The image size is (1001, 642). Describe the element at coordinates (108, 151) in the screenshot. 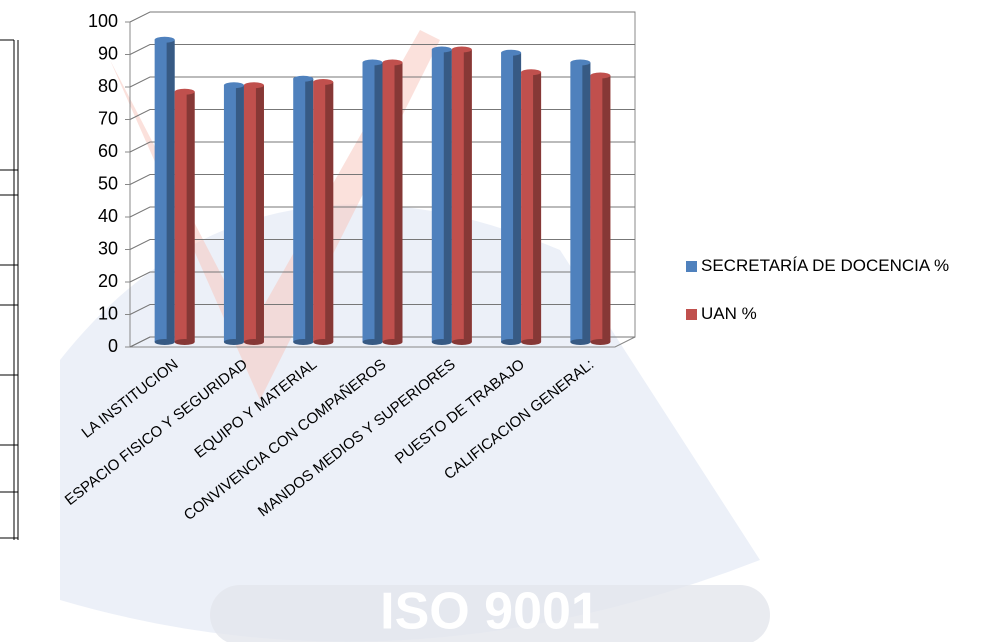

I see `y-tick-label: 60` at that location.